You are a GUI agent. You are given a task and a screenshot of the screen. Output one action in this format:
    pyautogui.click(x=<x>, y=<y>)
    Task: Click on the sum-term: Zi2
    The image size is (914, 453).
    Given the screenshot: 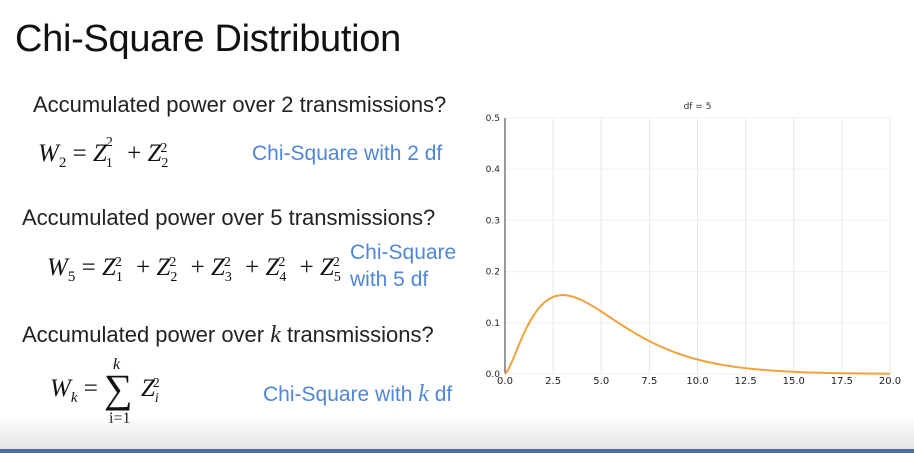 What is the action you would take?
    pyautogui.click(x=150, y=390)
    